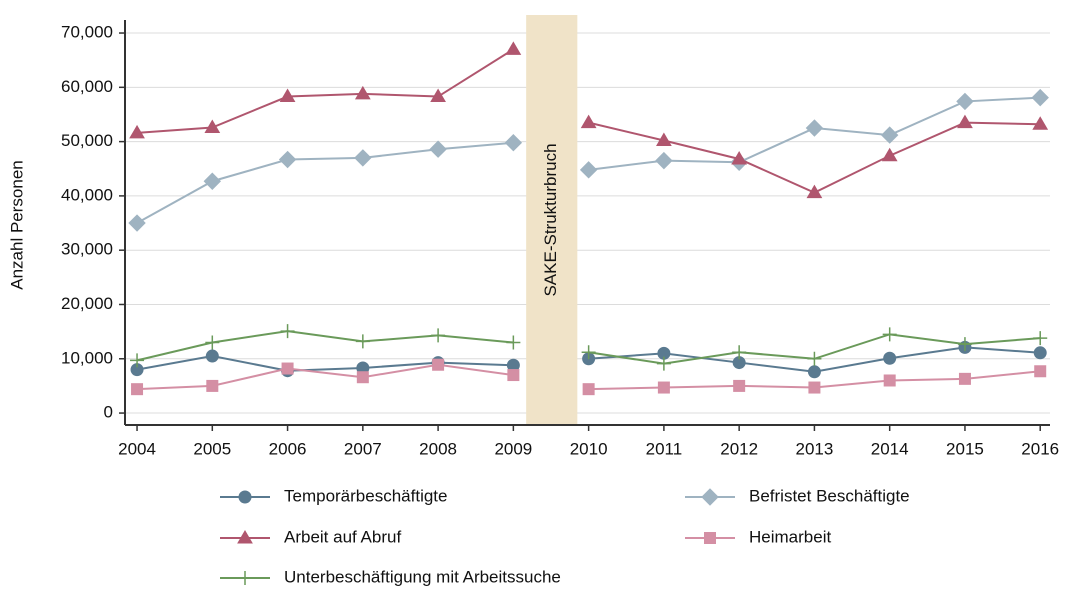  Describe the element at coordinates (212, 448) in the screenshot. I see `x-tick-label: 2005` at that location.